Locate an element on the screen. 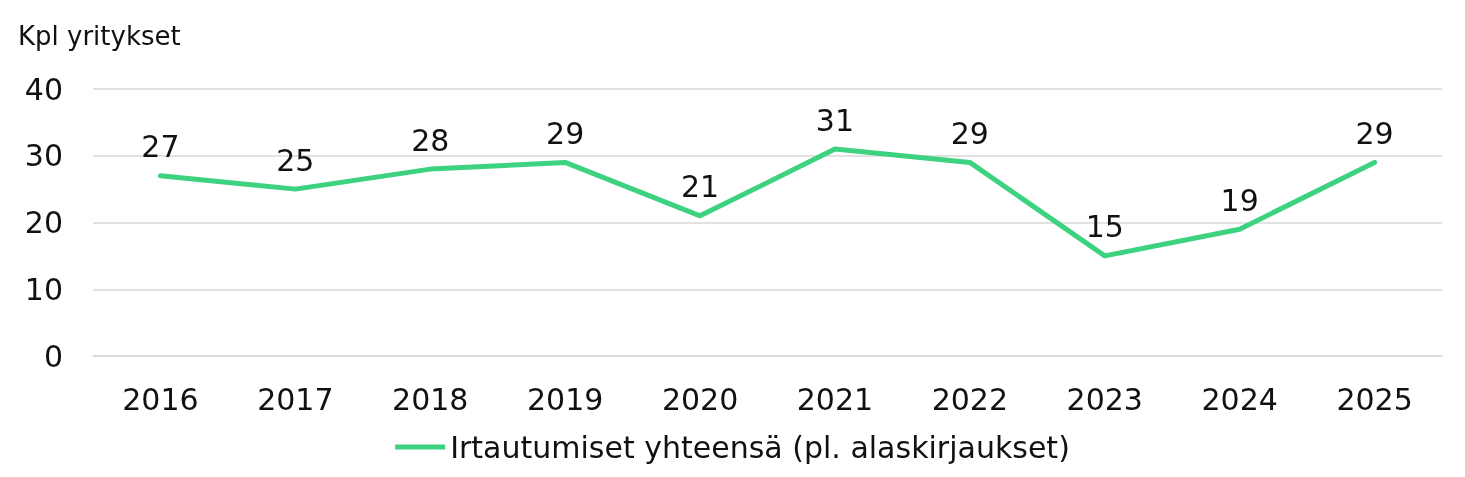  x-tick-label: 2022 is located at coordinates (970, 399).